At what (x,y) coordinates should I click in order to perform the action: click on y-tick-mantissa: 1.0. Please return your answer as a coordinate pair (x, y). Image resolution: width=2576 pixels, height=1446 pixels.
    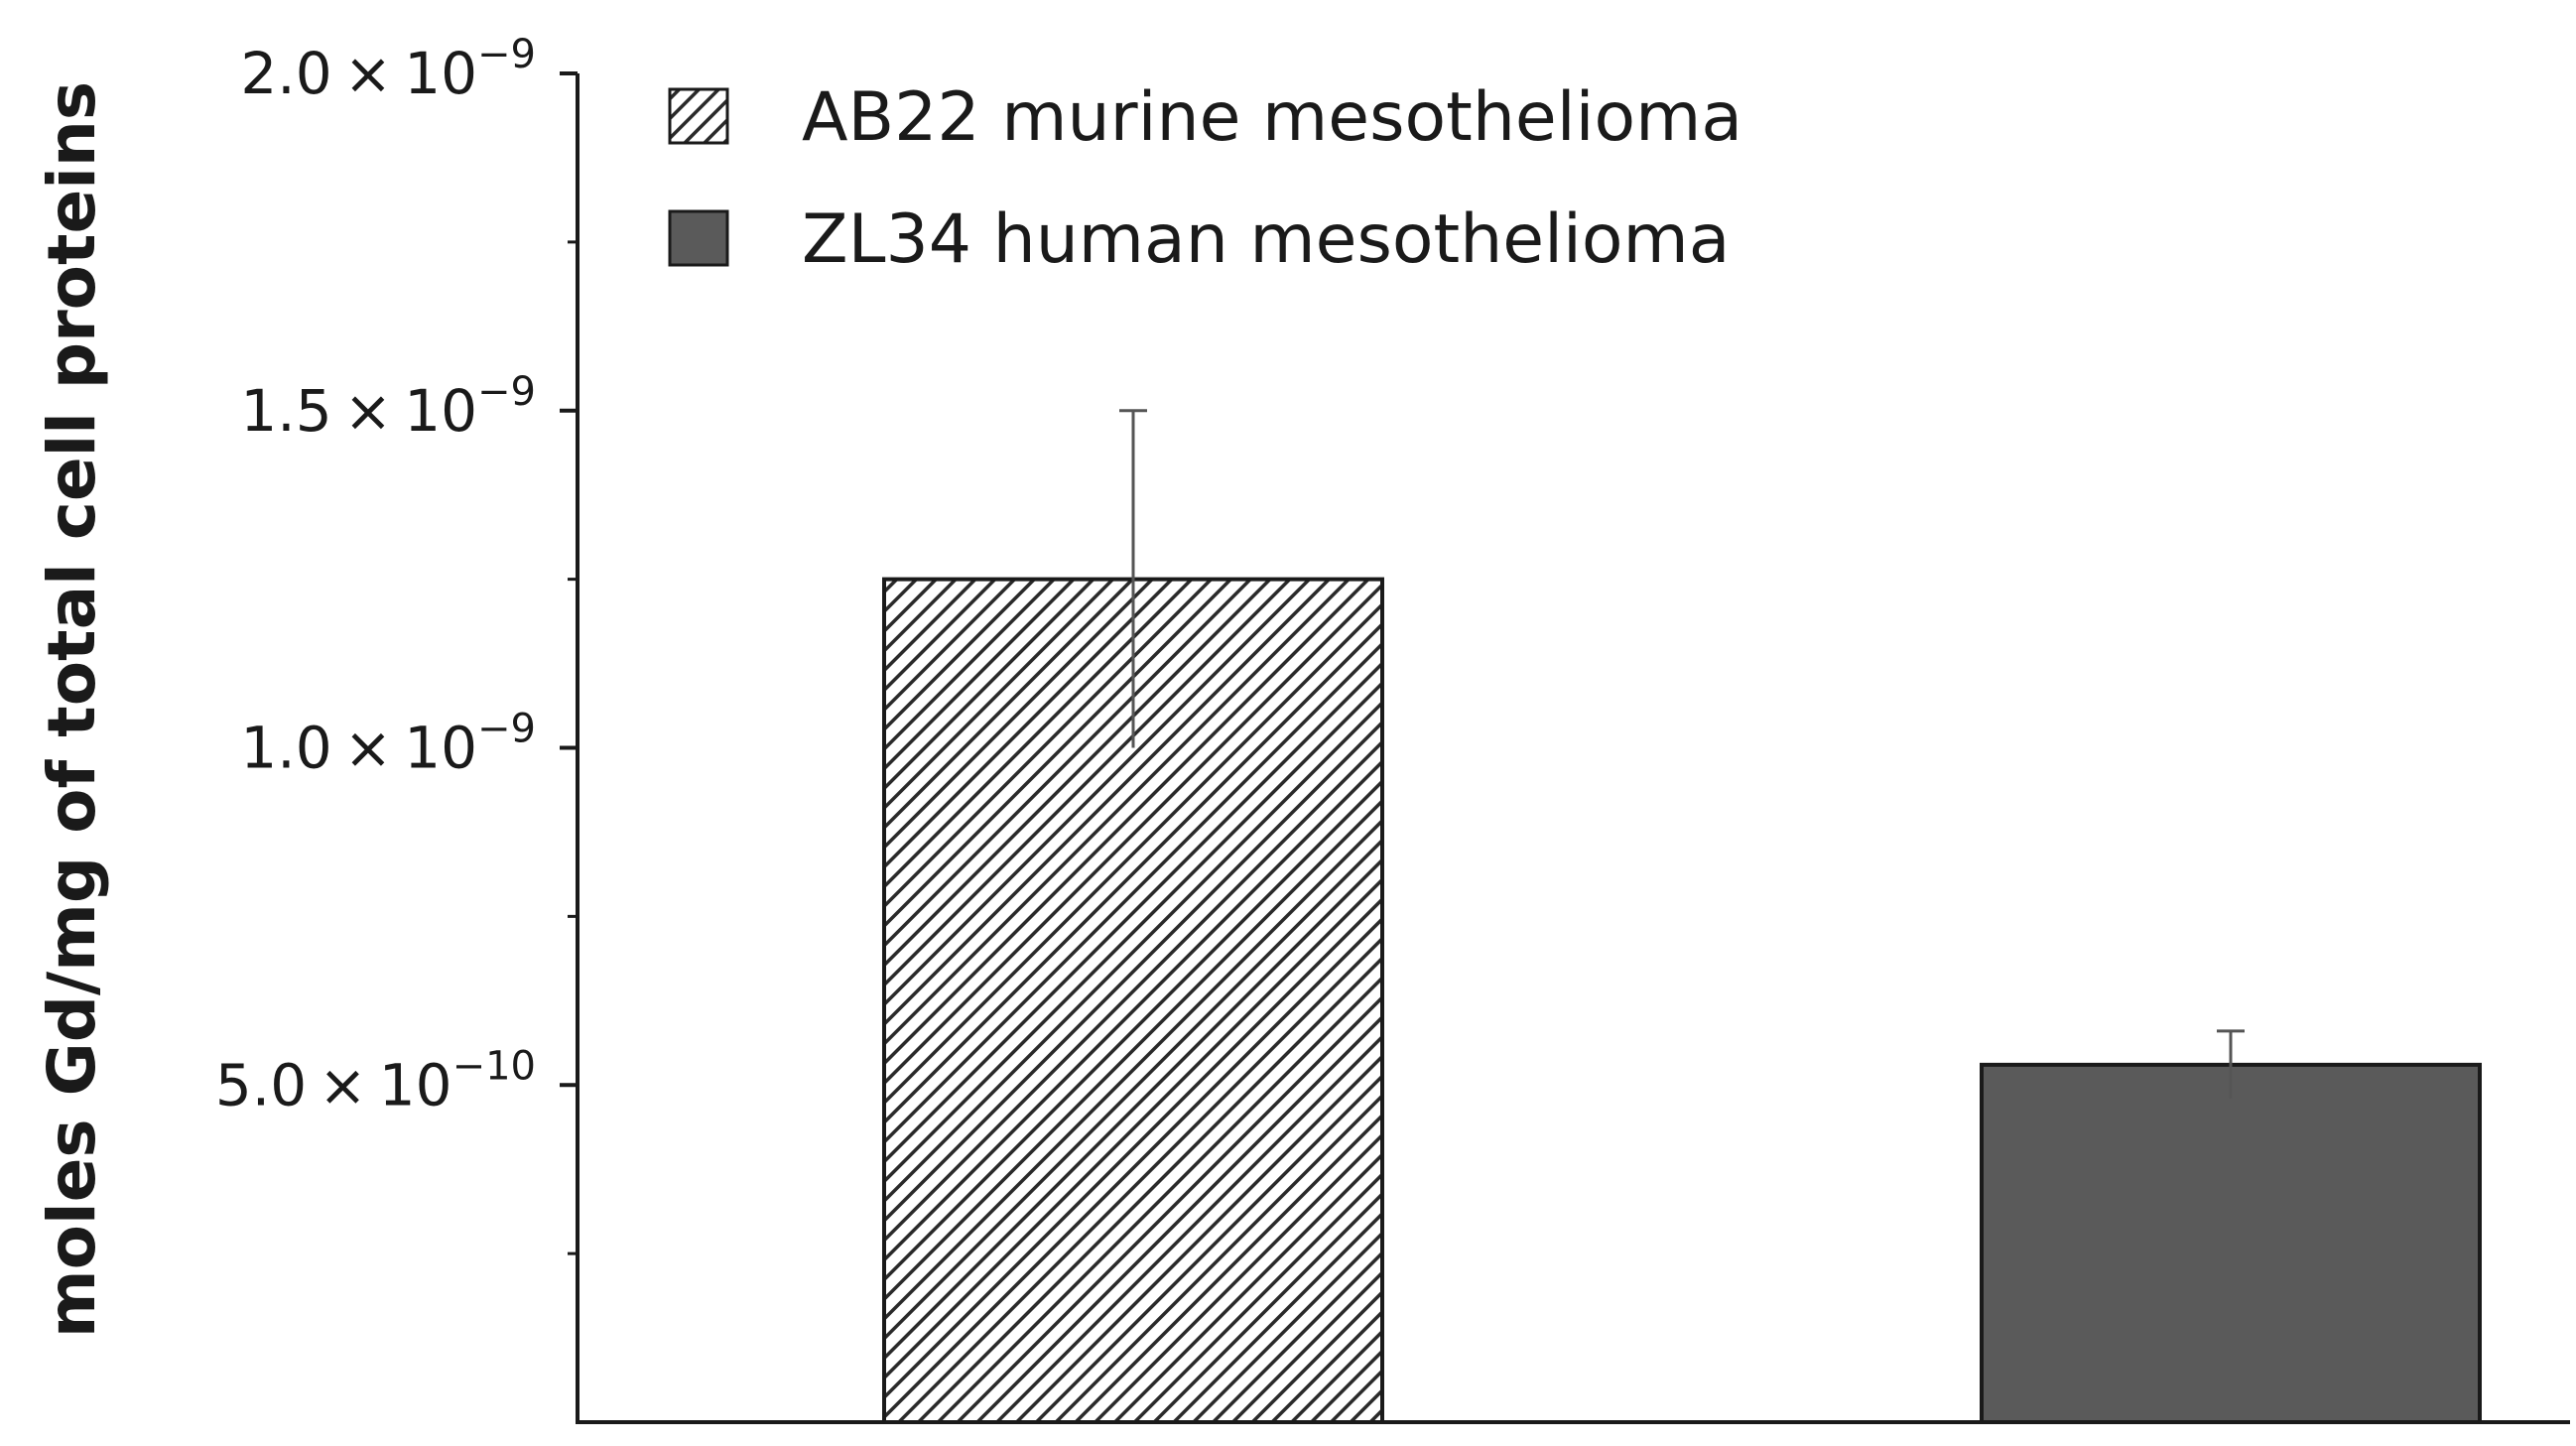
    Looking at the image, I should click on (286, 748).